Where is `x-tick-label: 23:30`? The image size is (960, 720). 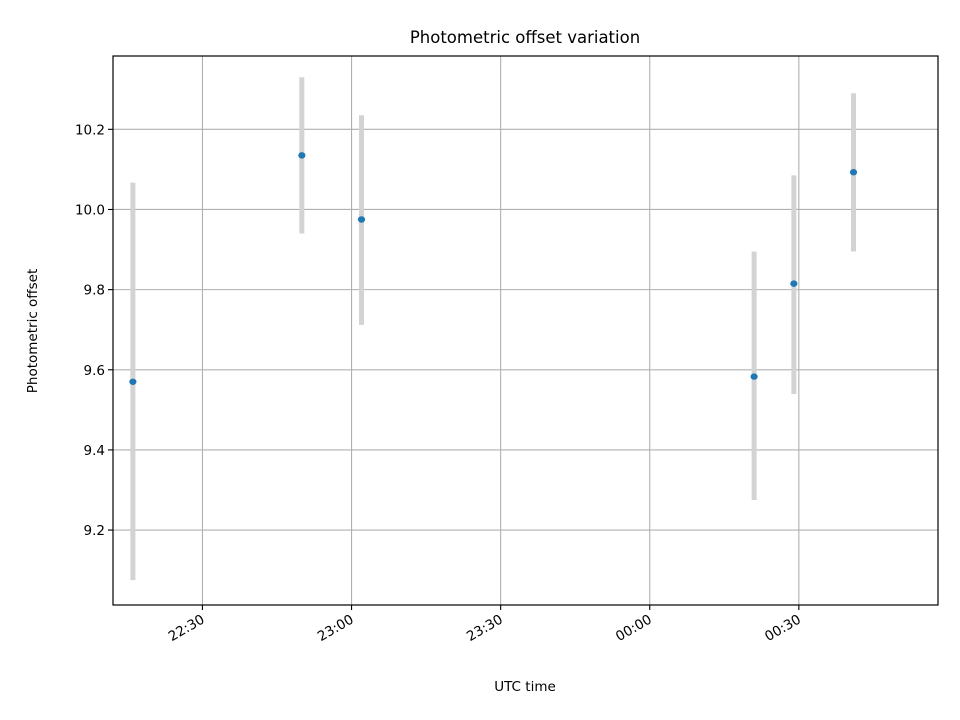
x-tick-label: 23:30 is located at coordinates (485, 628).